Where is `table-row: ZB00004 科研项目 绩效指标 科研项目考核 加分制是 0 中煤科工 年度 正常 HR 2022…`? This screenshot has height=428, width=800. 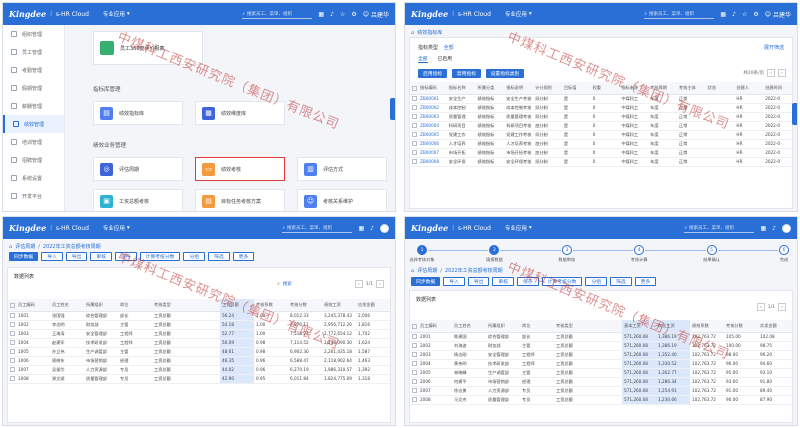 table-row: ZB00004 科研项目 绩效指标 科研项目考核 加分制是 0 中煤科工 年度 正常 HR 2022… is located at coordinates (601, 126).